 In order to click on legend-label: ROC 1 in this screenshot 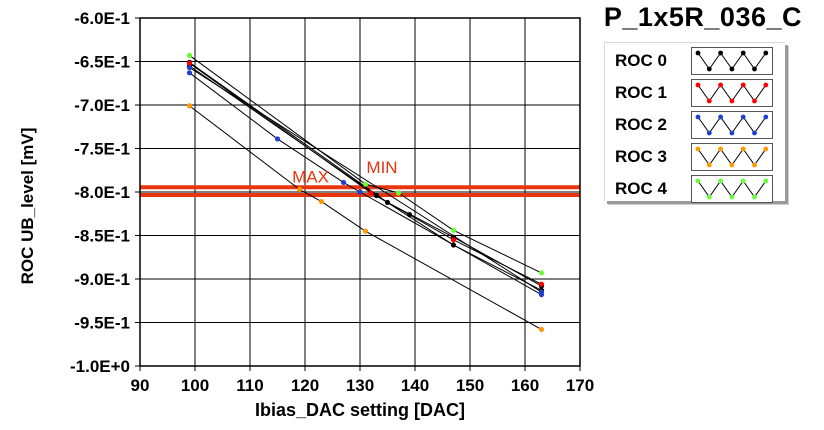, I will do `click(641, 92)`.